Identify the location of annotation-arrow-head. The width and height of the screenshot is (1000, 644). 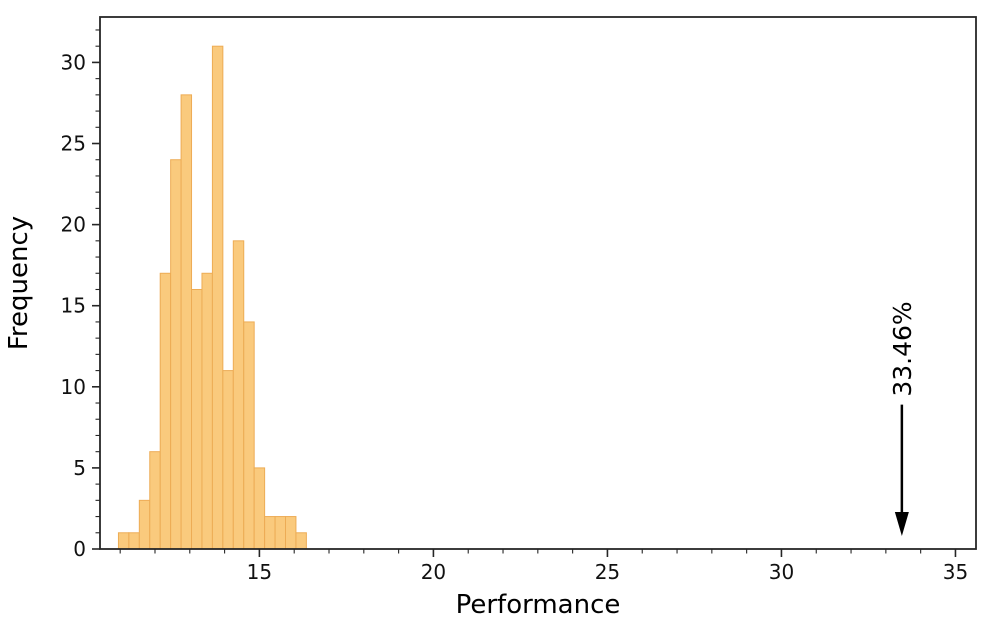
(901, 524).